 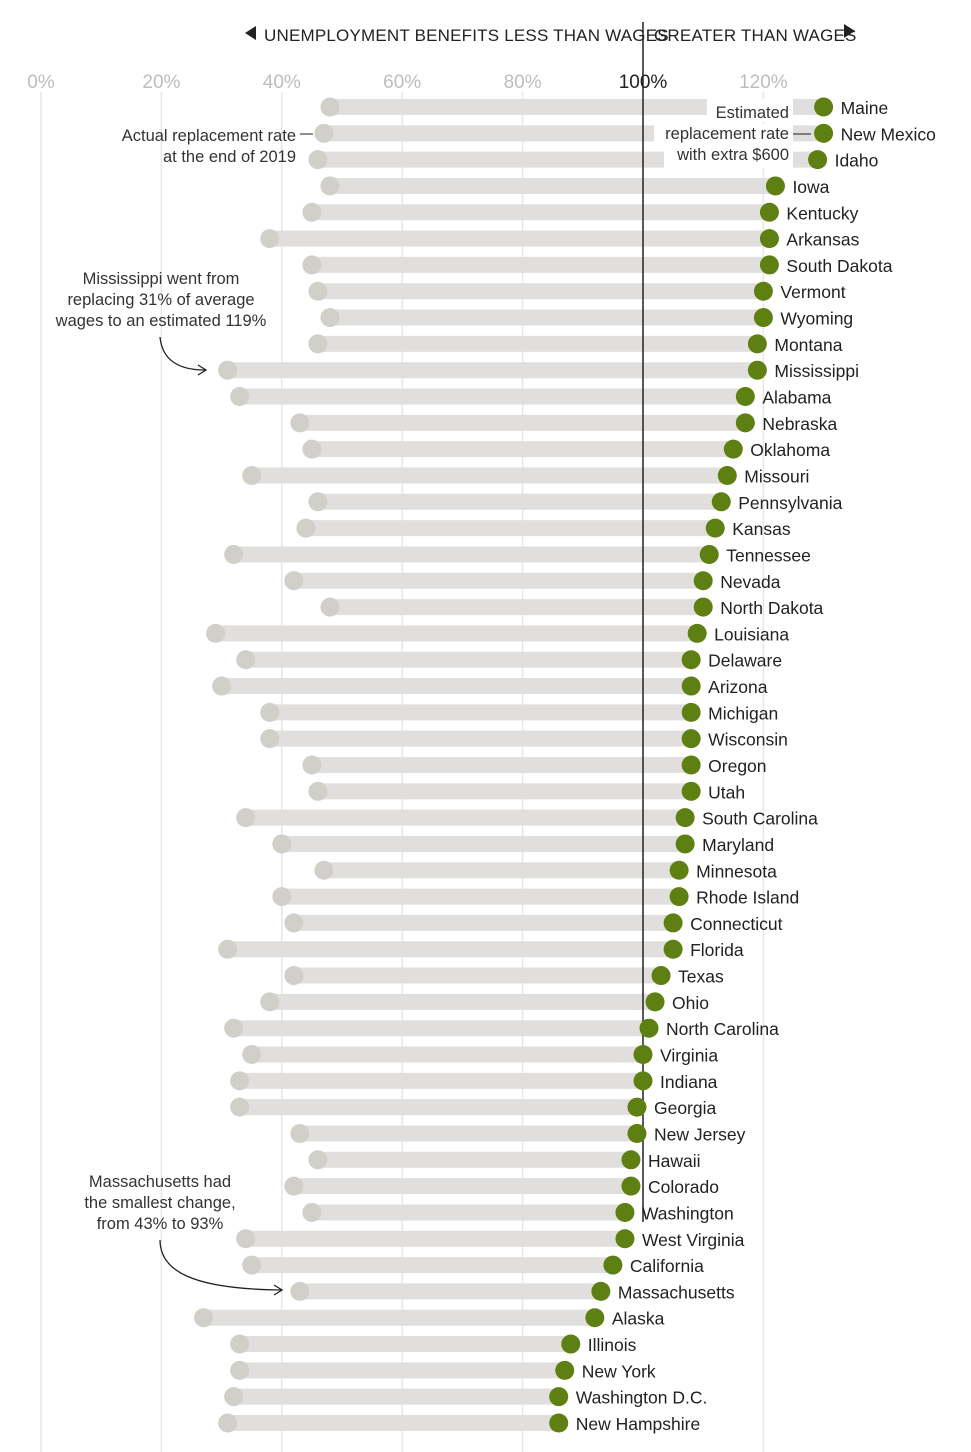 I want to click on arrow-head-icon, so click(x=278, y=1290).